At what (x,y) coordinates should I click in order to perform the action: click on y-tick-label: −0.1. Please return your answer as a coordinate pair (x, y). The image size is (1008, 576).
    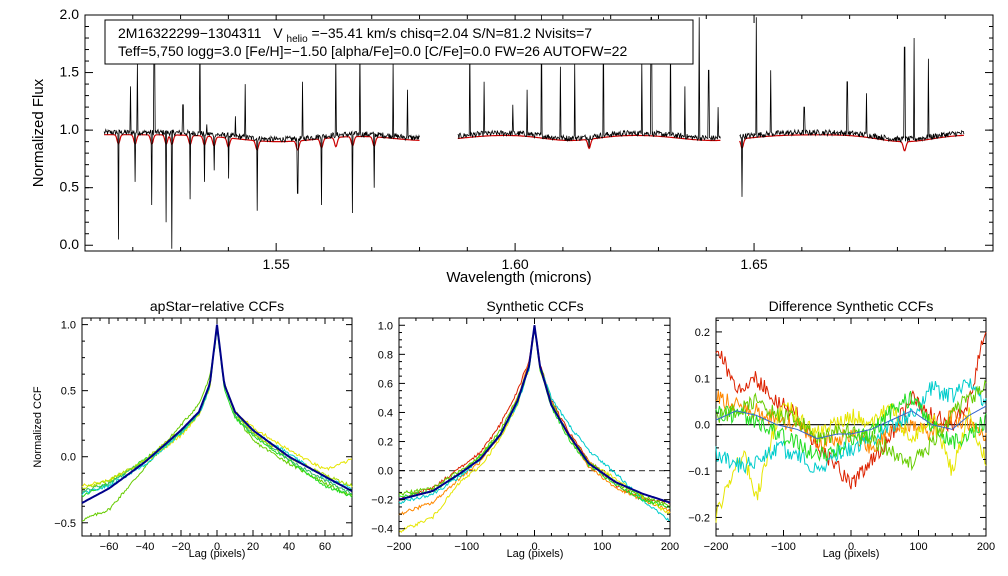
    Looking at the image, I should click on (699, 472).